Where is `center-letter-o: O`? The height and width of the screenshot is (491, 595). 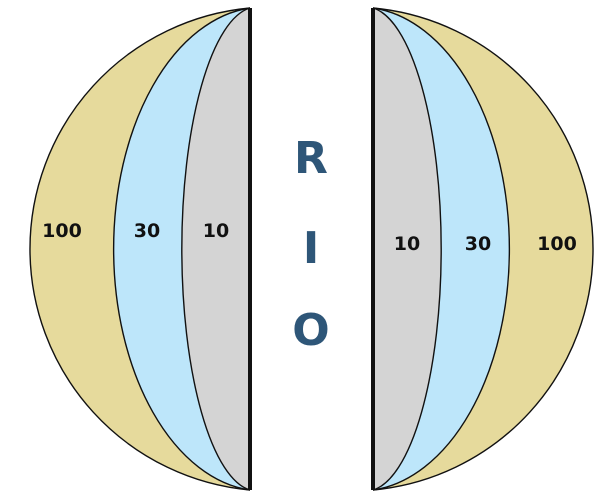
center-letter-o: O is located at coordinates (310, 330).